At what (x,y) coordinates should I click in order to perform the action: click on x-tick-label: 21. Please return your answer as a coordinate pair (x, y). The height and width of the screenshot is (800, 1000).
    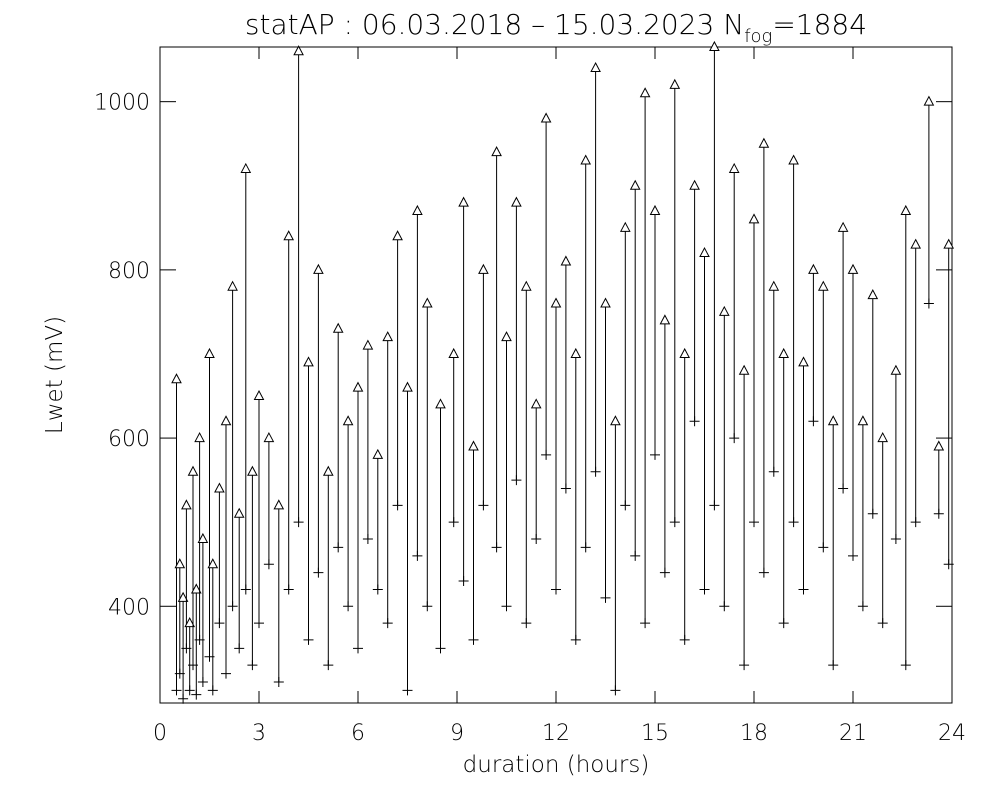
    Looking at the image, I should click on (853, 733).